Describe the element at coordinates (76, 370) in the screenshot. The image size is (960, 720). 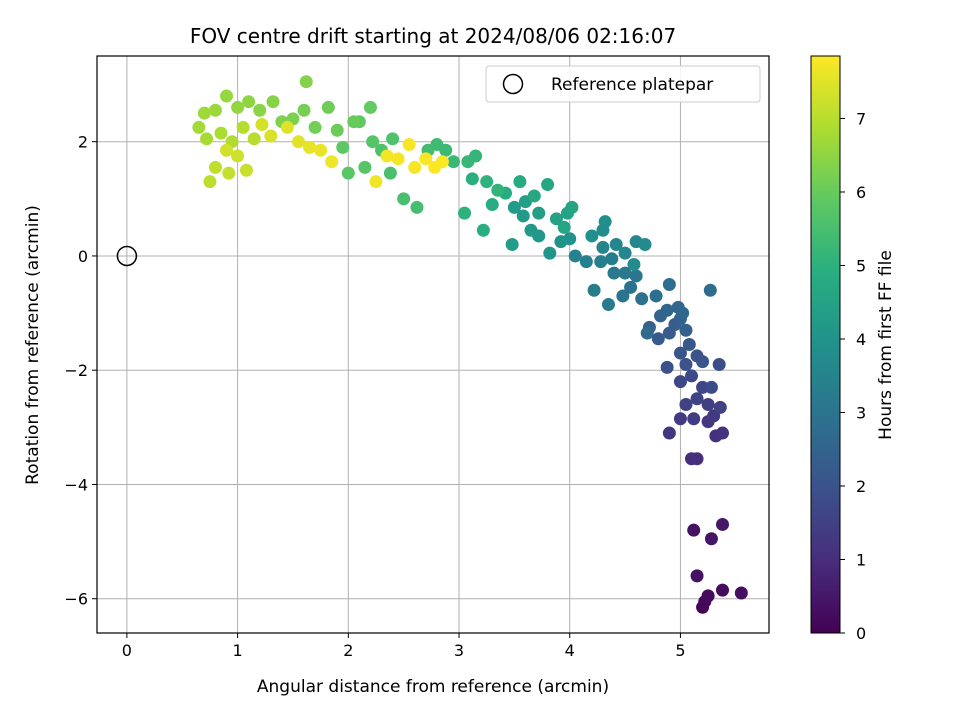
I see `y-tick-label: −2` at that location.